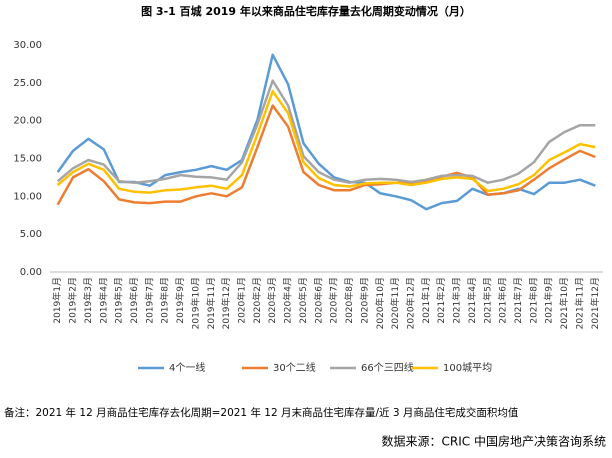 This screenshot has width=612, height=458. I want to click on legend-label: 100城平均, so click(467, 368).